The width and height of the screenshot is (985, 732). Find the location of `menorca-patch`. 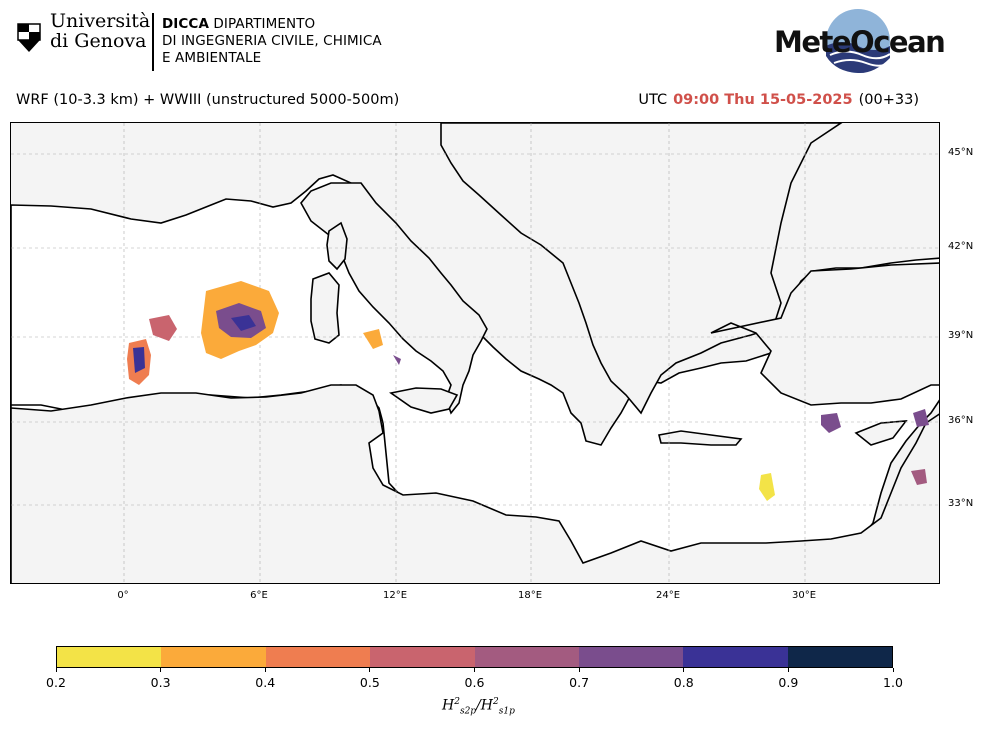

menorca-patch is located at coordinates (163, 328).